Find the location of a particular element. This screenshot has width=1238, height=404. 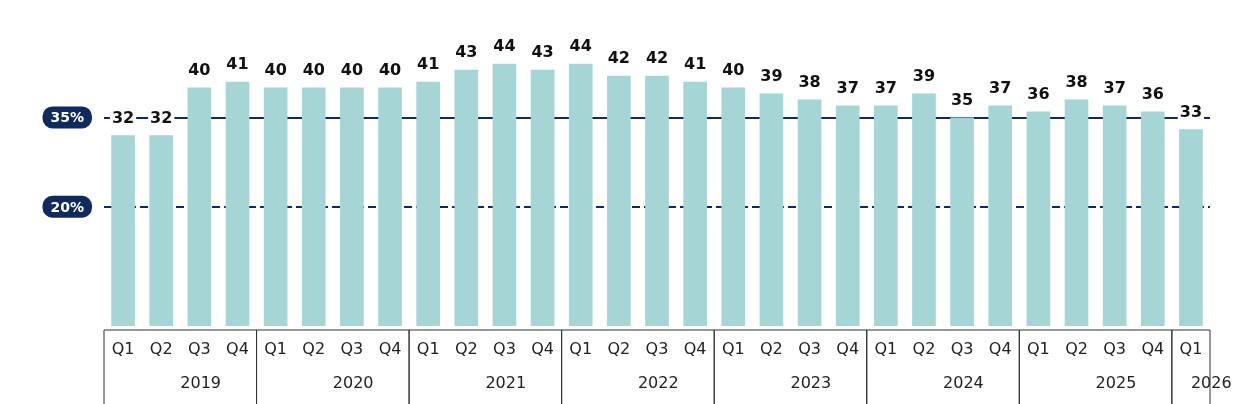

data-label: 35 is located at coordinates (962, 99).